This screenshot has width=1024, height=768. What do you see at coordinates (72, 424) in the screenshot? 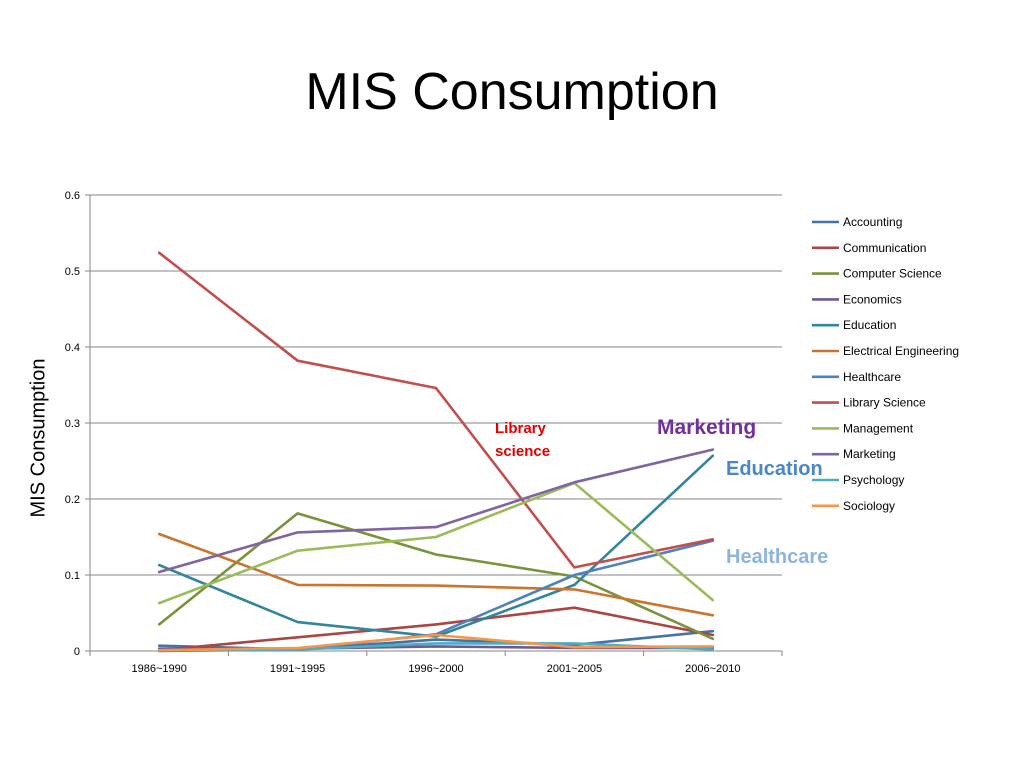
I see `y-tick-label: 0.3` at bounding box center [72, 424].